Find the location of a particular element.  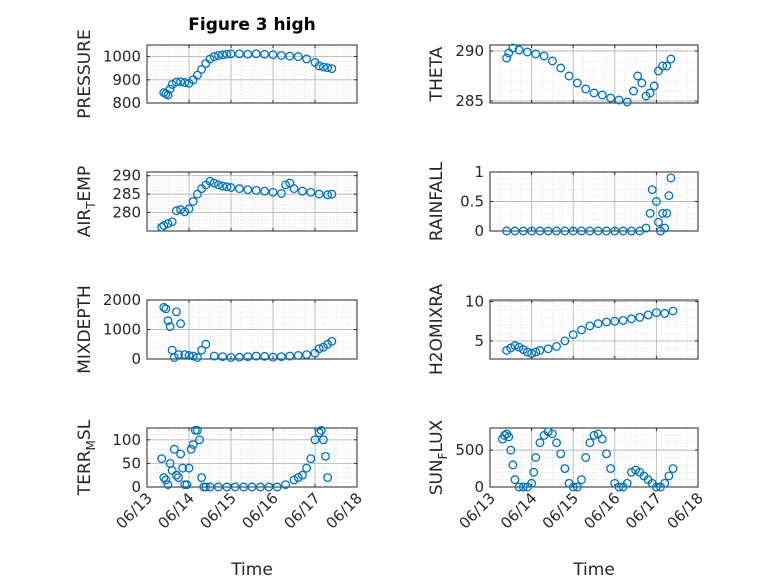

y-tick-label: 1000 is located at coordinates (122, 330).